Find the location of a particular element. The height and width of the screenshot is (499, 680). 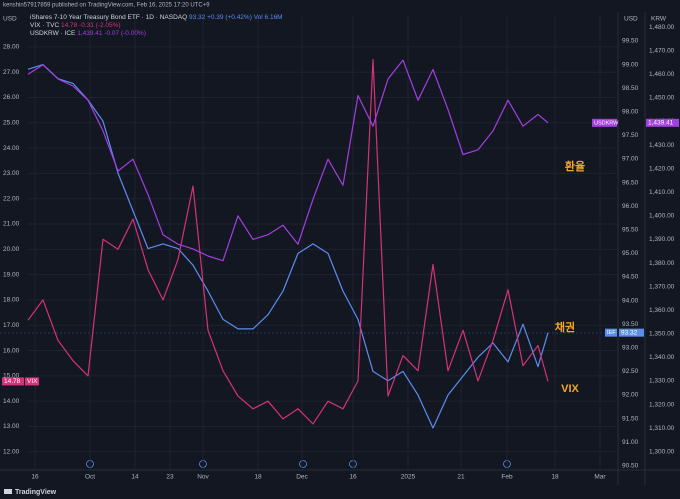

tick-label: 1,460.00 is located at coordinates (662, 74).